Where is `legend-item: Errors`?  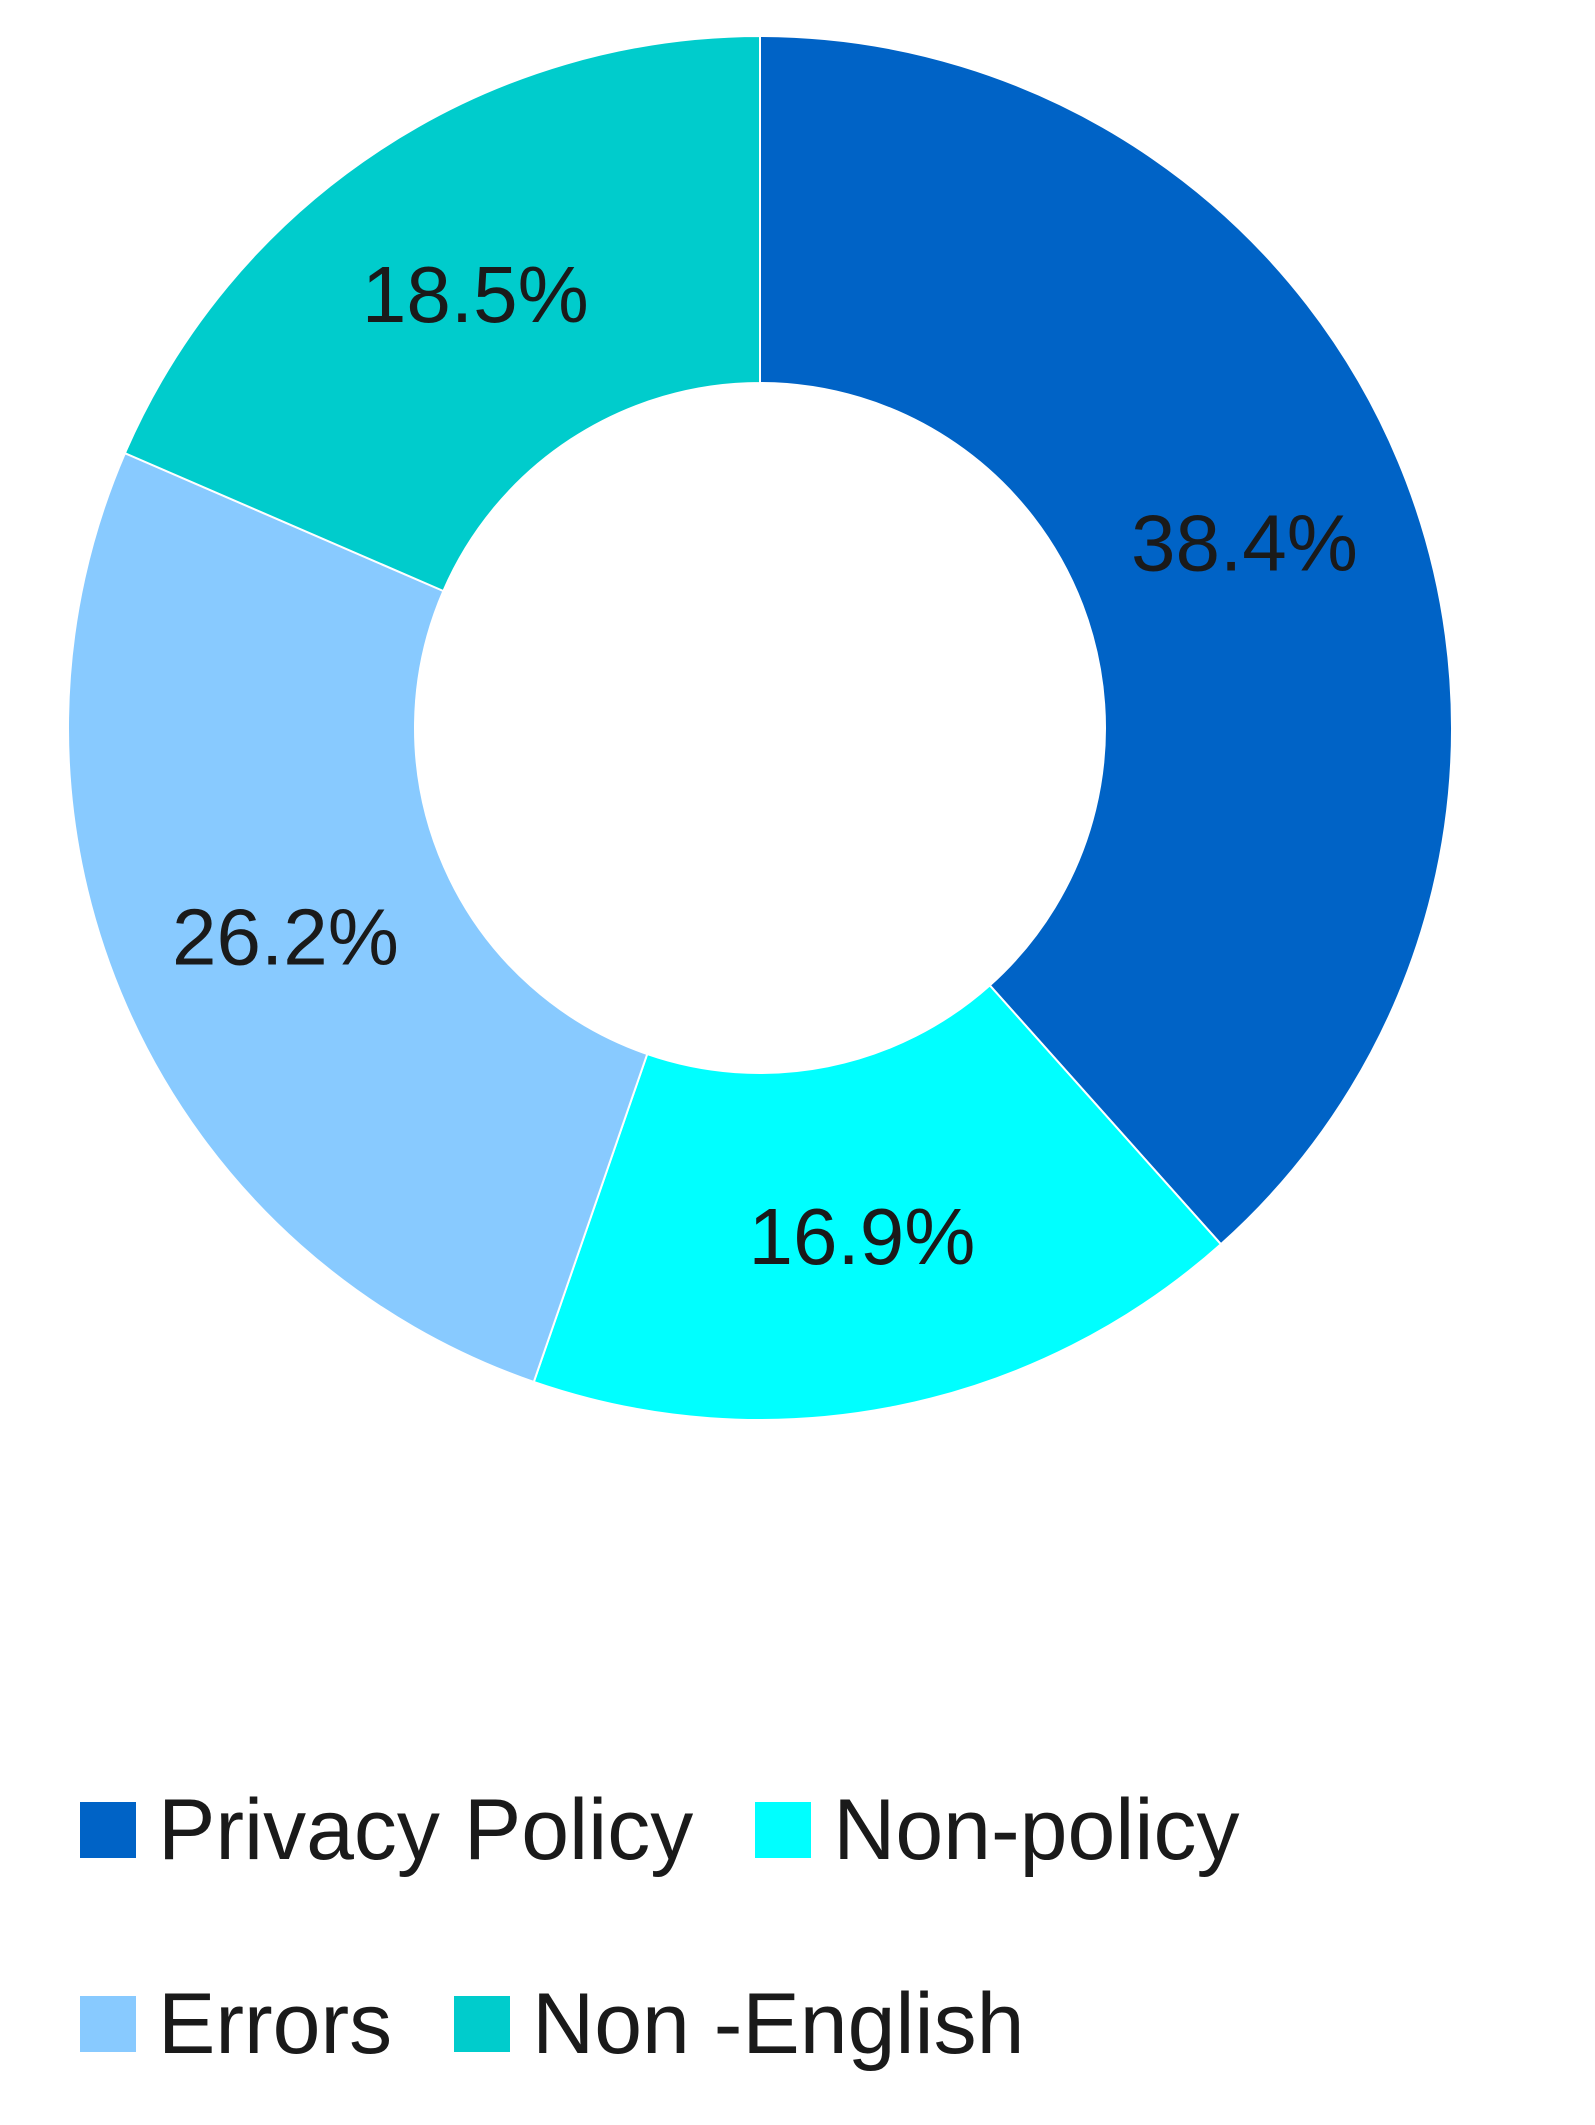
legend-item: Errors is located at coordinates (236, 2024).